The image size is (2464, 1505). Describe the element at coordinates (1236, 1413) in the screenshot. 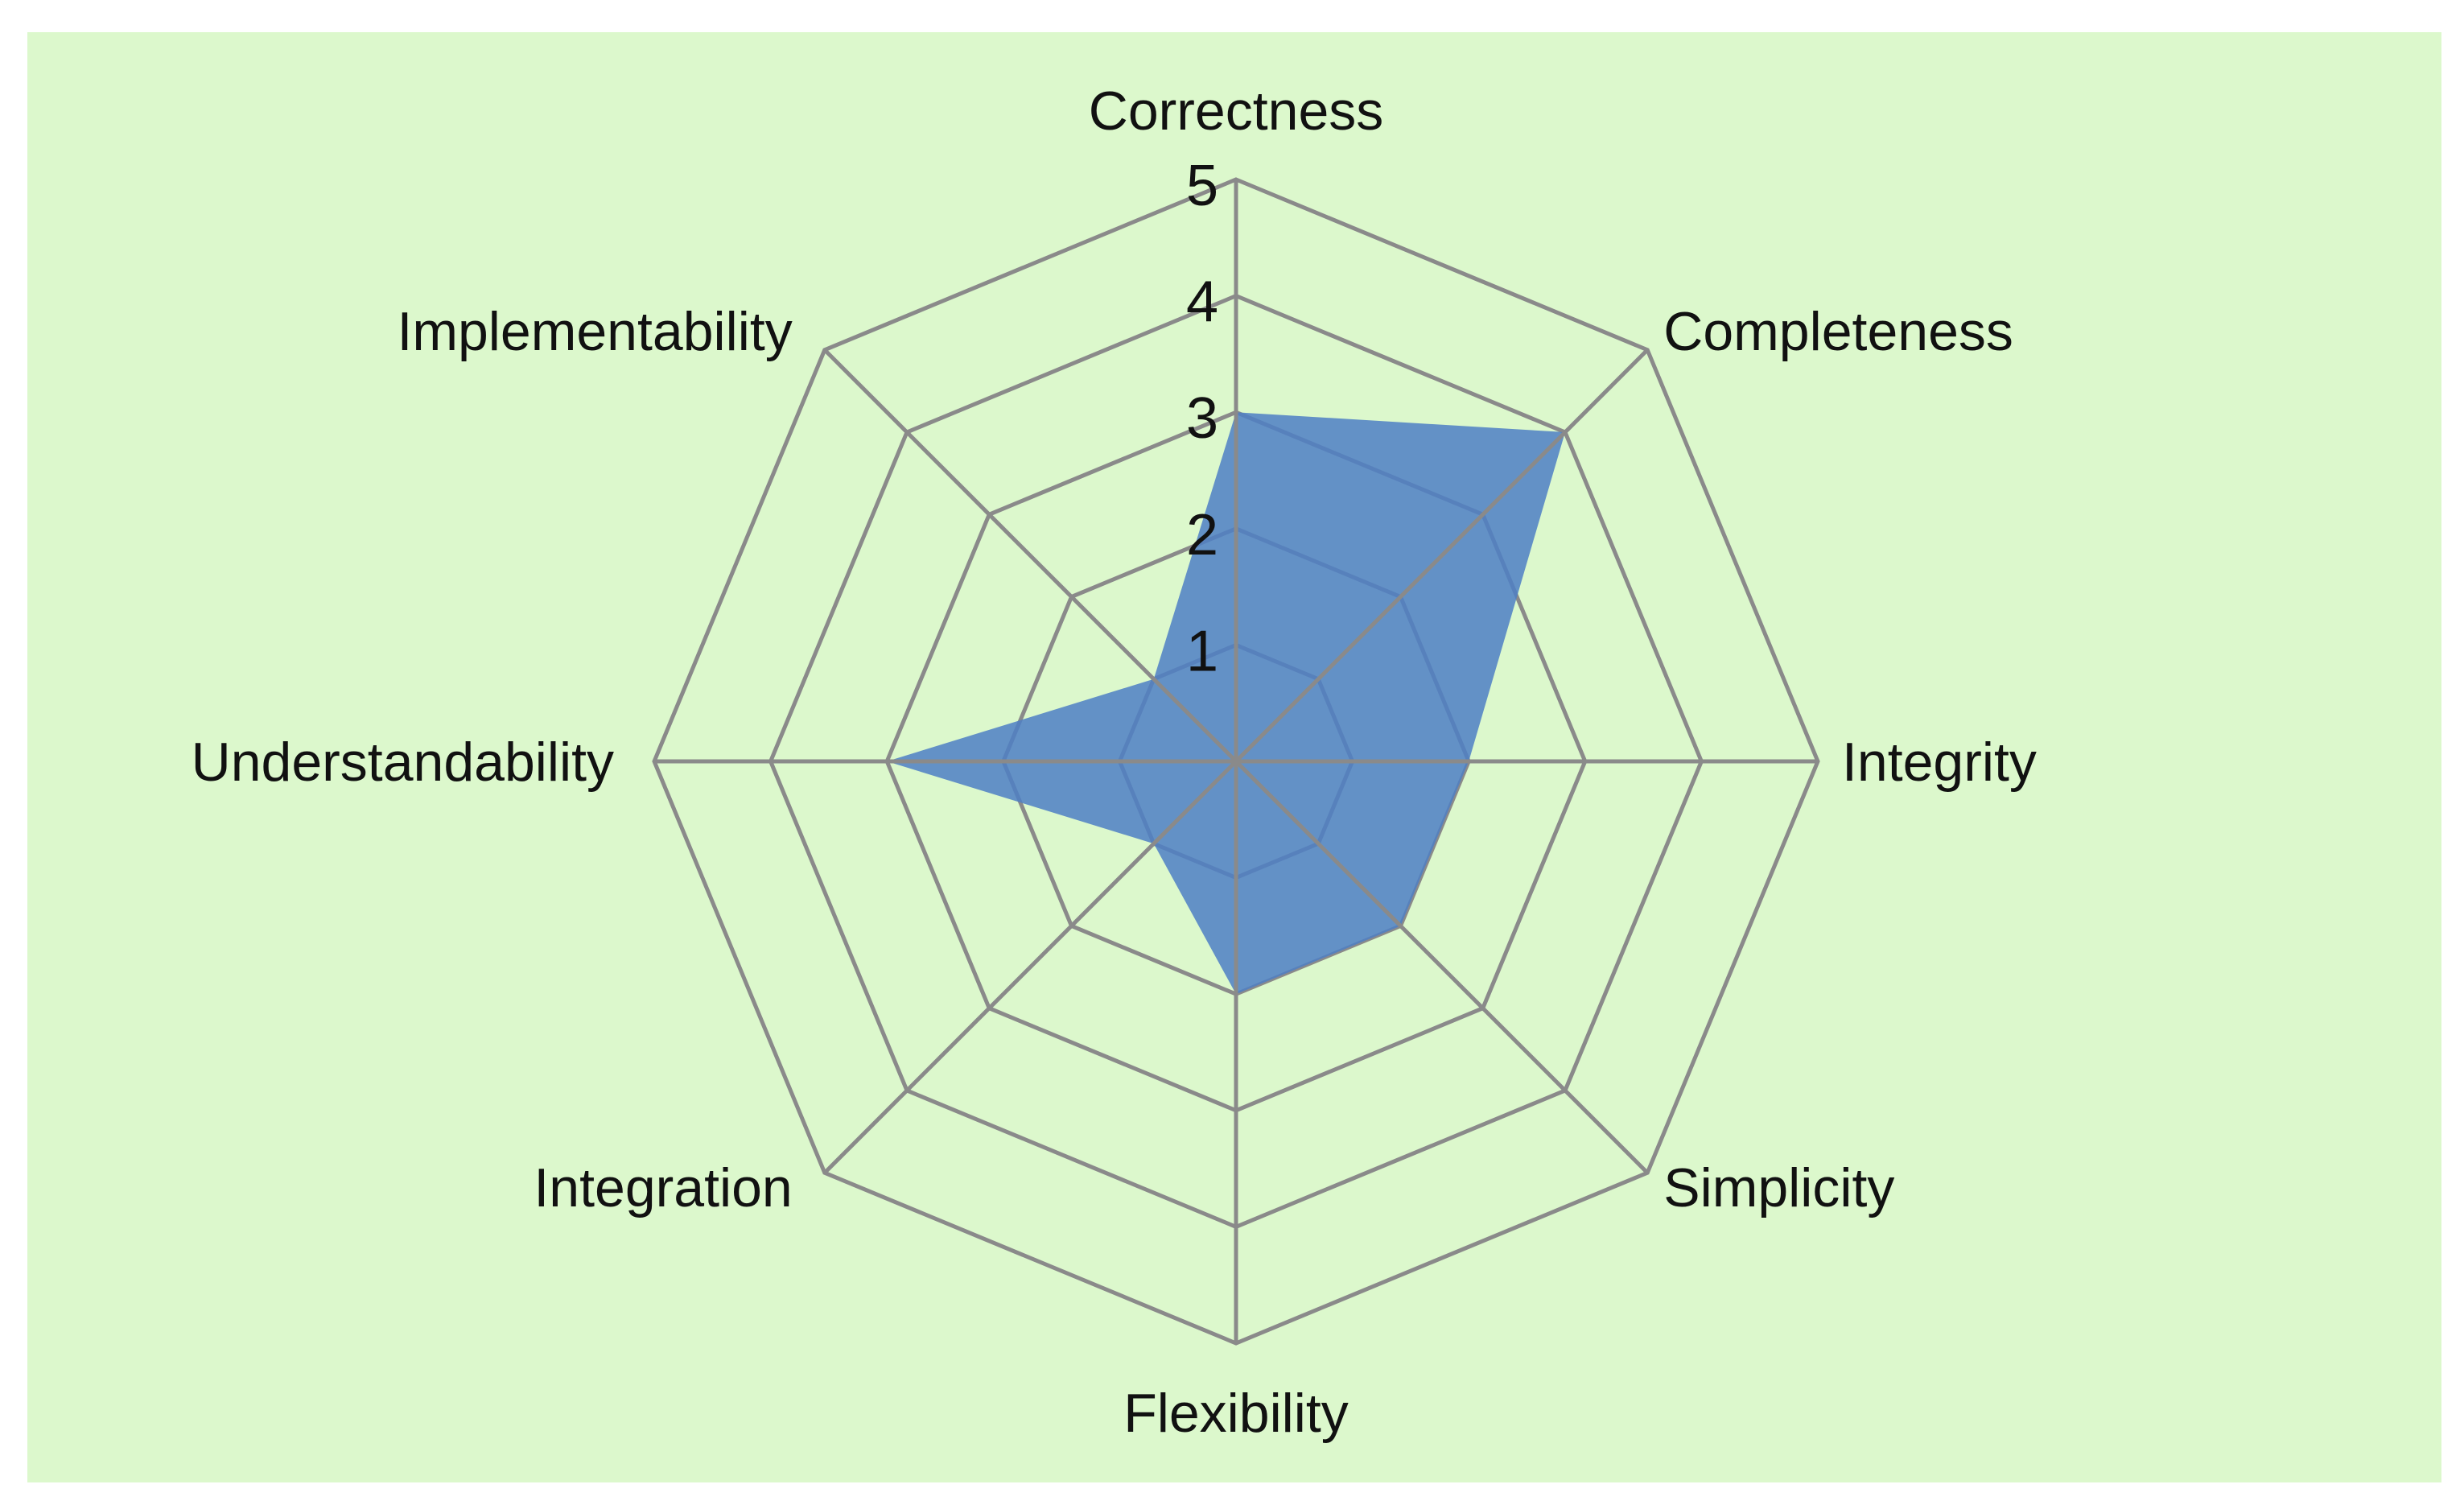

I see `category-label-flexibility: Flexibility` at that location.